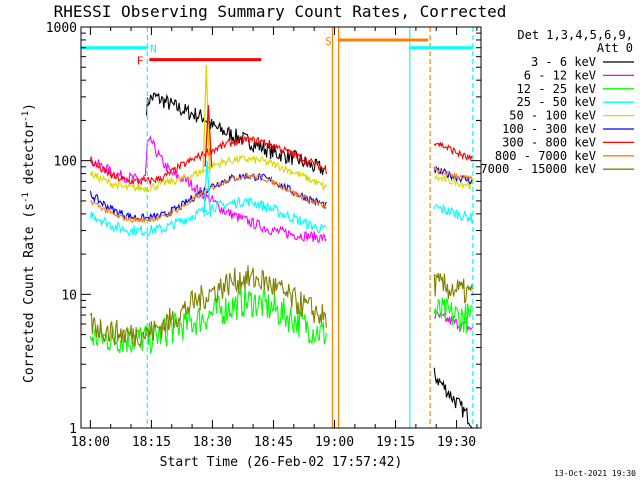 The height and width of the screenshot is (480, 640). Describe the element at coordinates (334, 442) in the screenshot. I see `x-tick-label: 19:00` at that location.